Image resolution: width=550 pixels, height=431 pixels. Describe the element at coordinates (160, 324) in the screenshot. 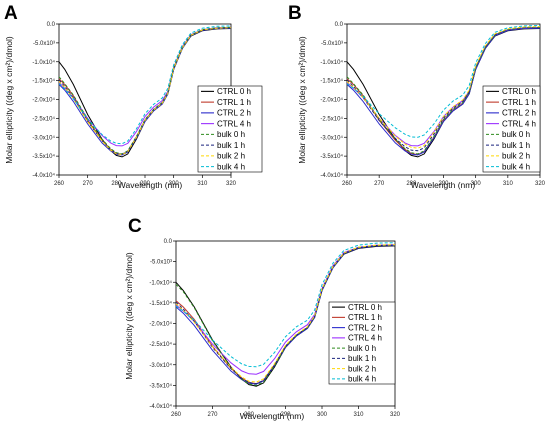

I see `panel-c-y-tick-label: -2.0x10⁴` at that location.